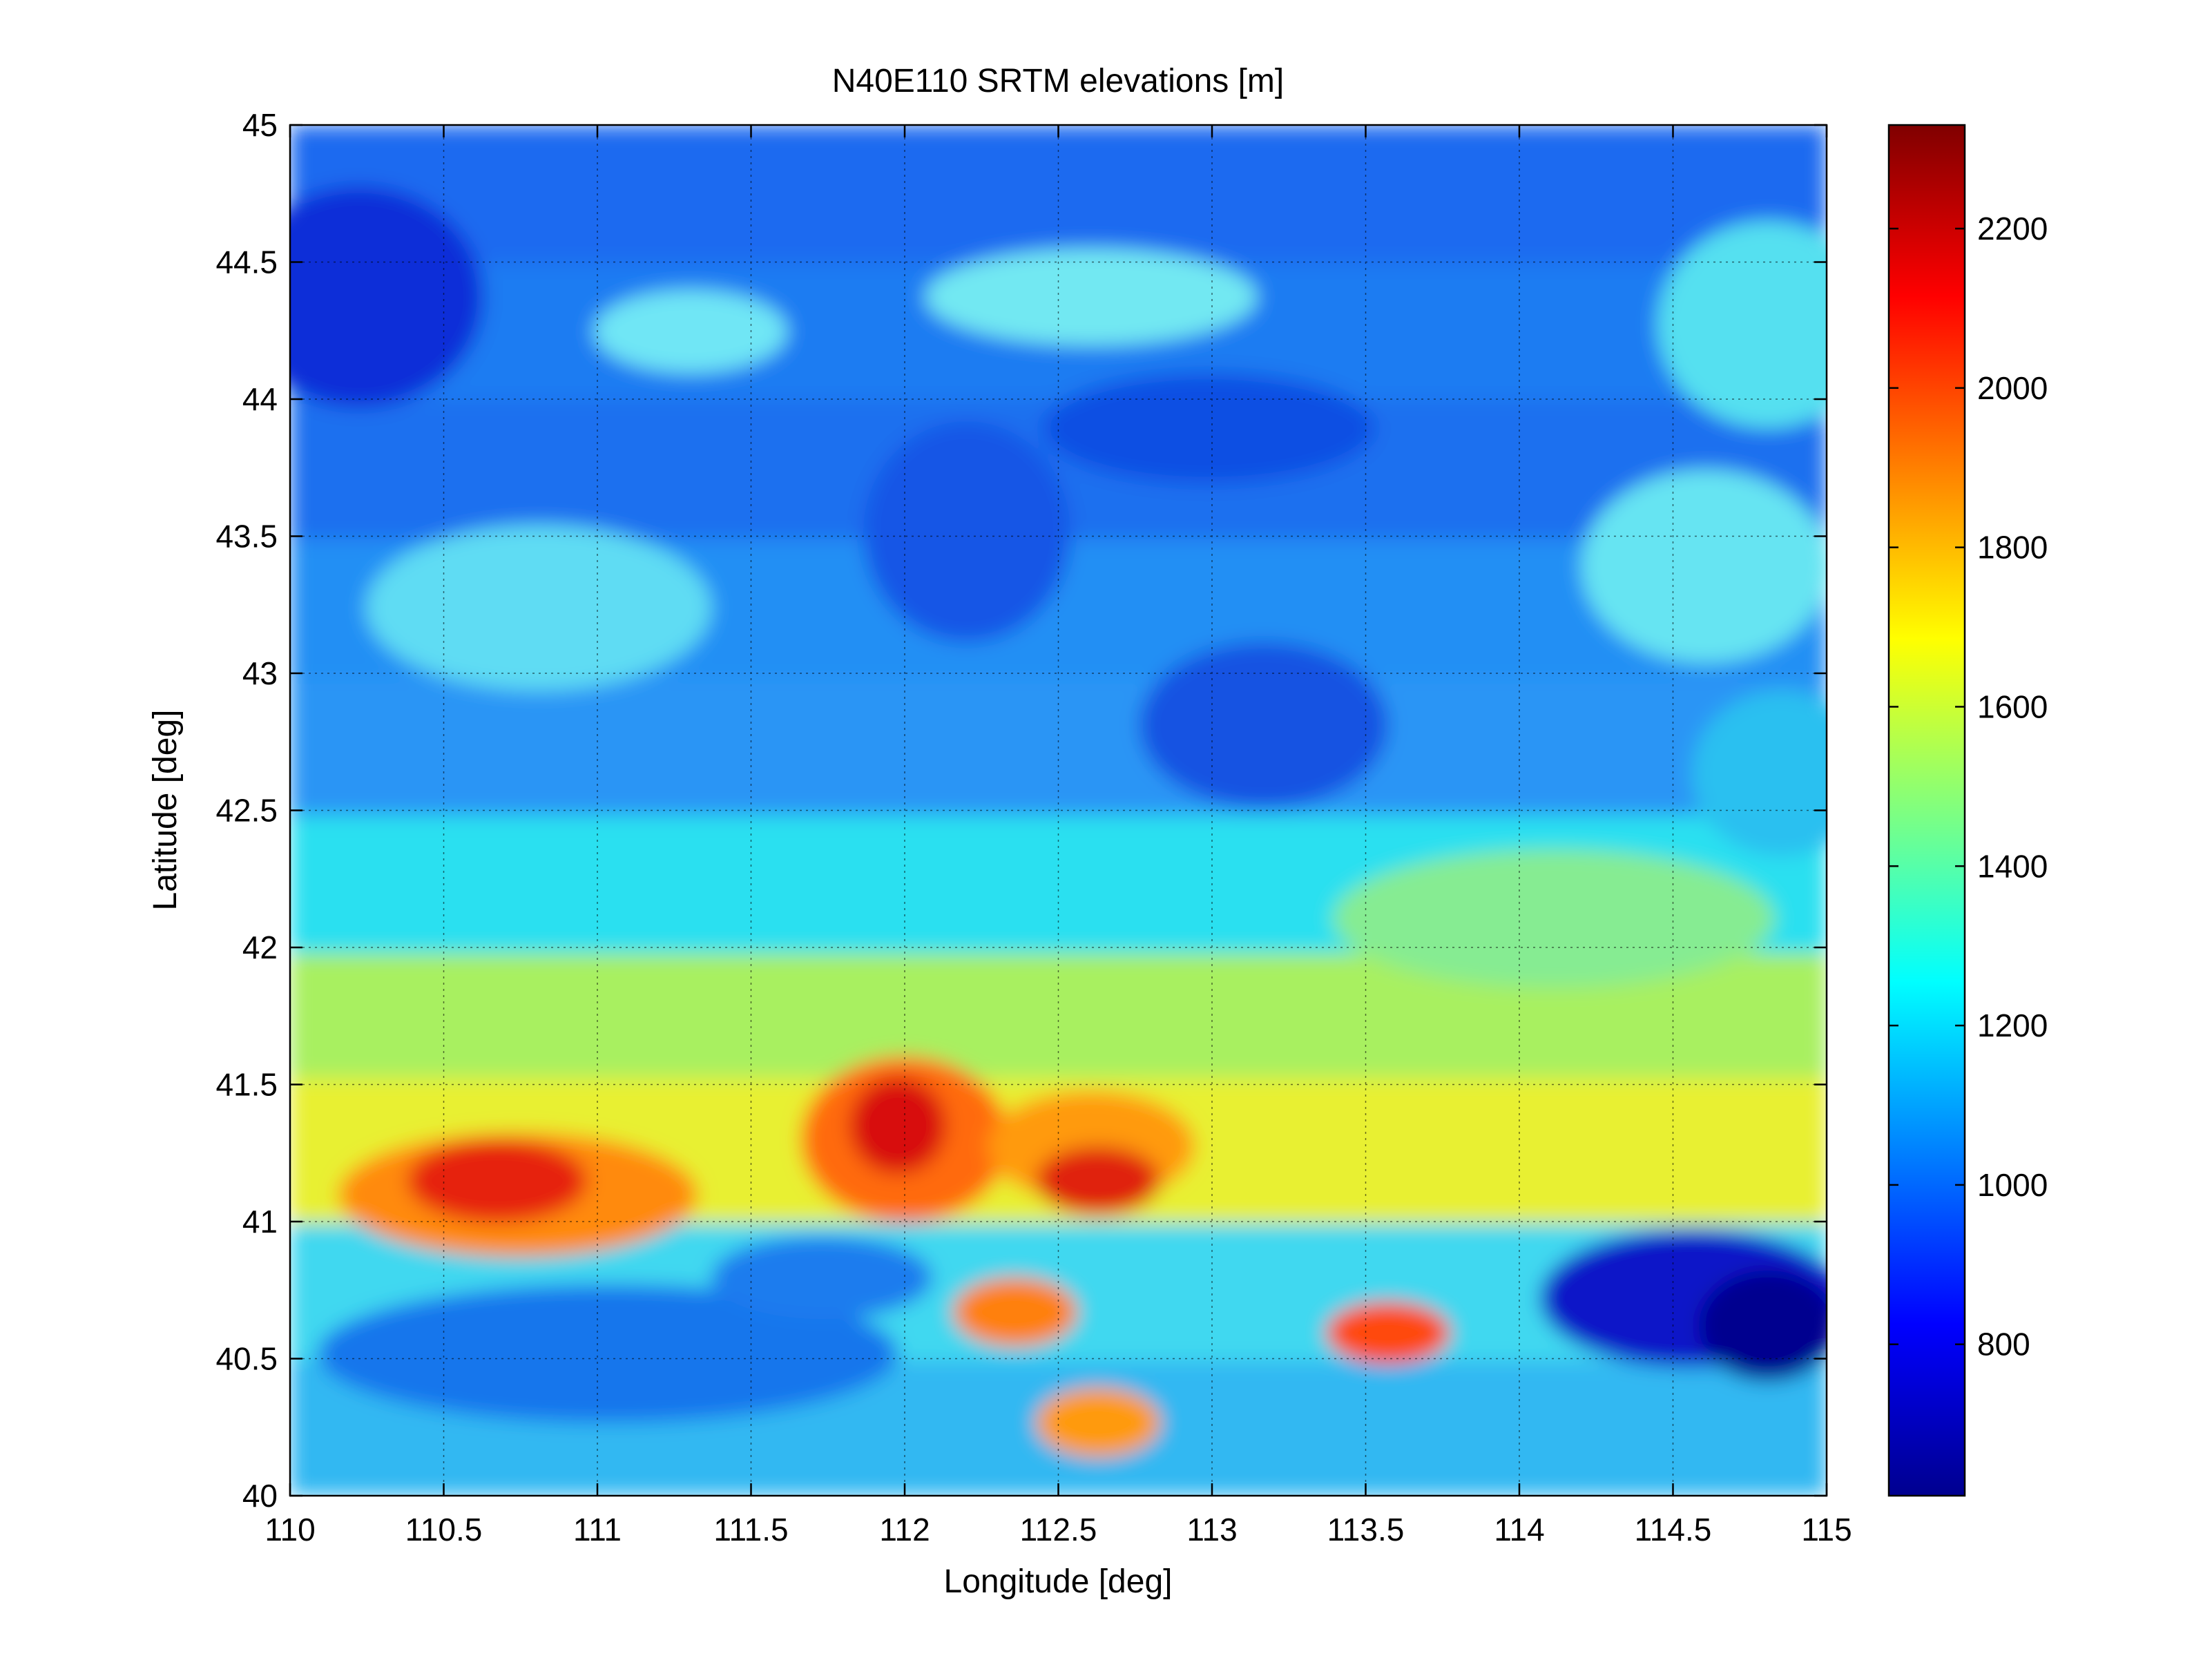 Image resolution: width=2212 pixels, height=1658 pixels. Describe the element at coordinates (2013, 1185) in the screenshot. I see `colorbar-tick-label: 1000` at that location.